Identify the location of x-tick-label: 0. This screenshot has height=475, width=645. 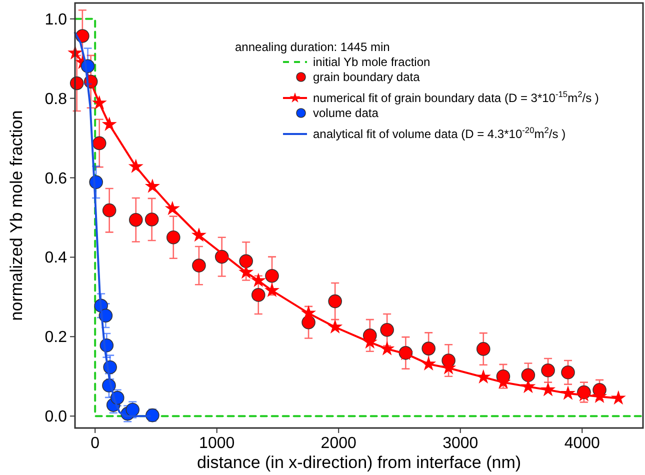
(95, 443).